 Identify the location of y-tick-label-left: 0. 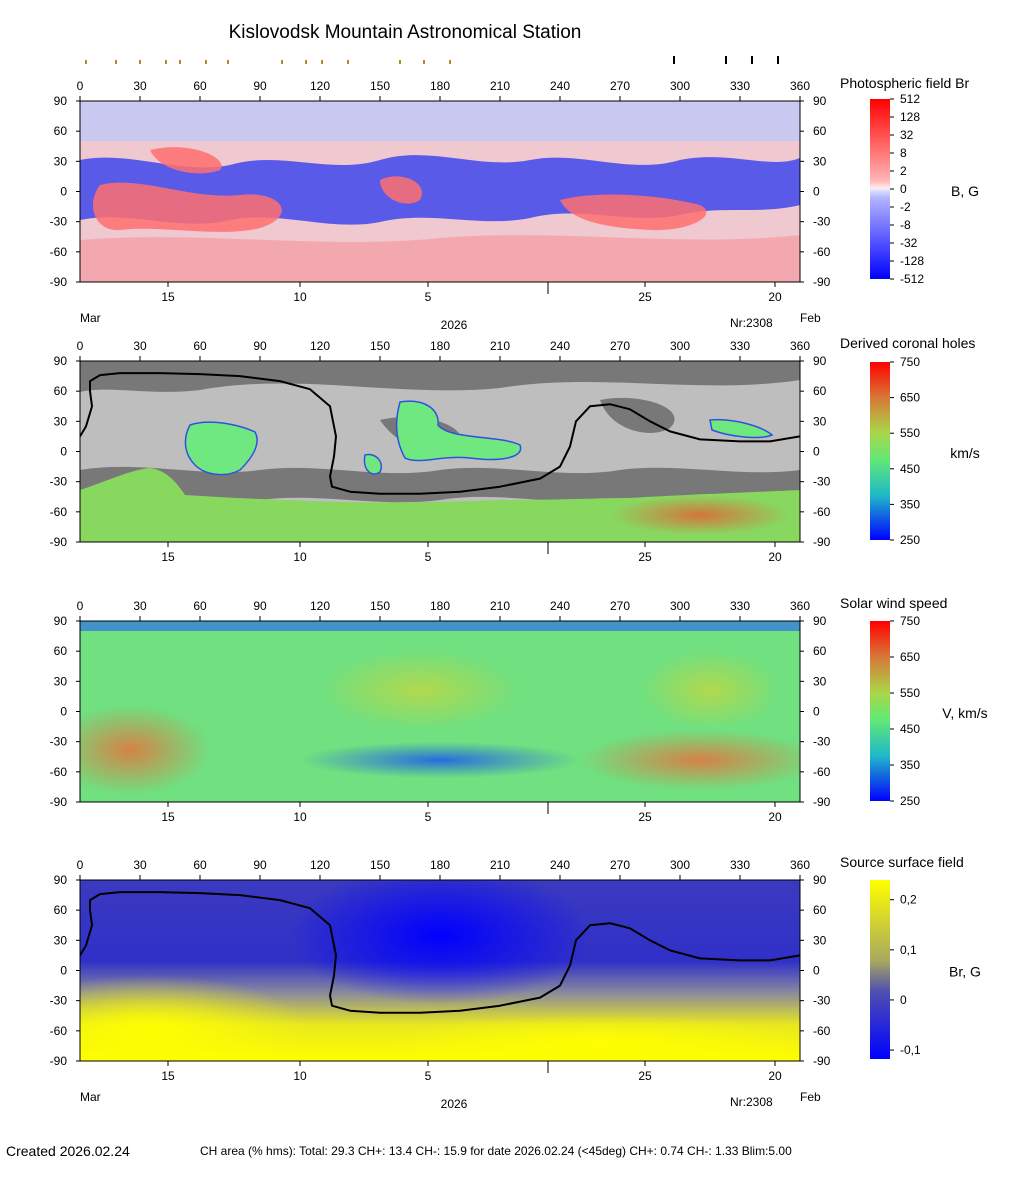
(63, 452).